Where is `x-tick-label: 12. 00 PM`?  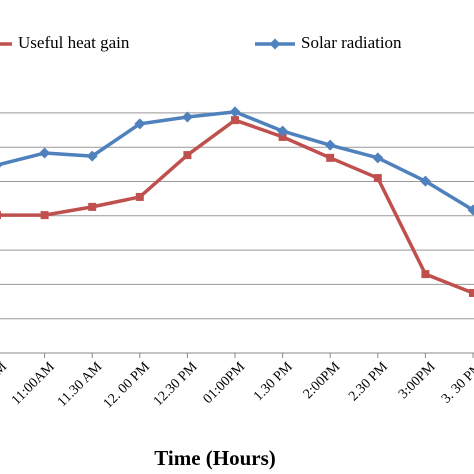 x-tick-label: 12. 00 PM is located at coordinates (127, 385).